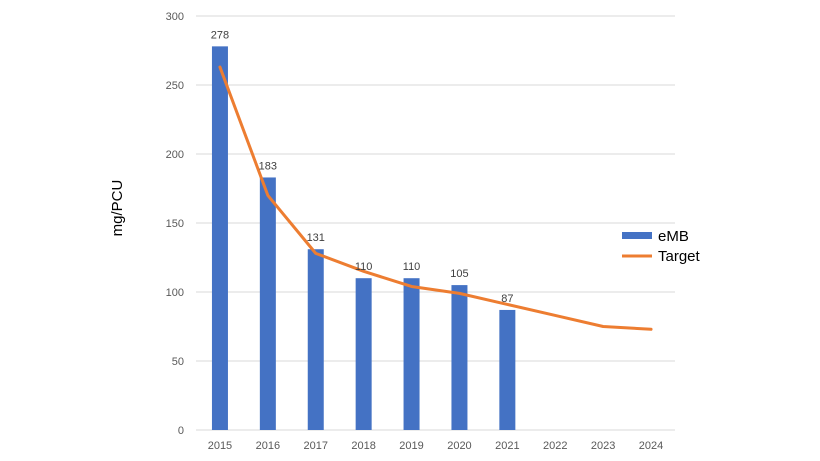 The height and width of the screenshot is (461, 820). I want to click on bar-emb-2020, so click(459, 357).